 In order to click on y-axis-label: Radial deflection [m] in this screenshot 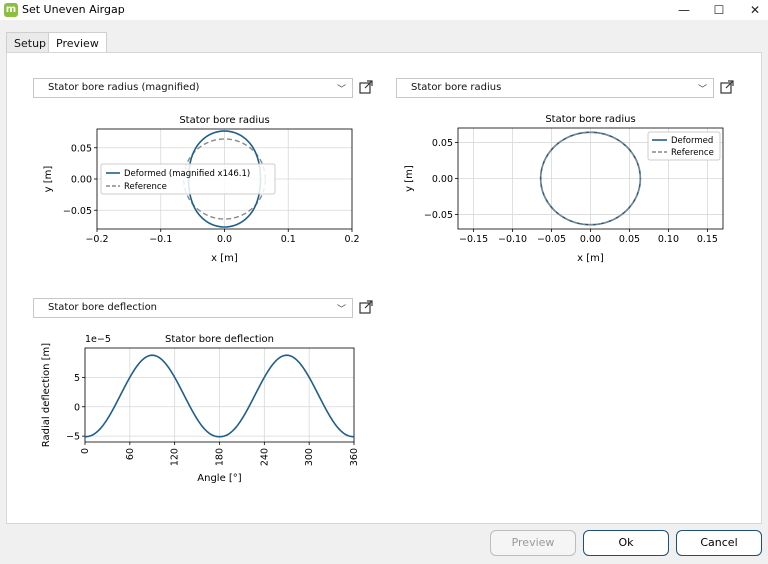, I will do `click(46, 395)`.